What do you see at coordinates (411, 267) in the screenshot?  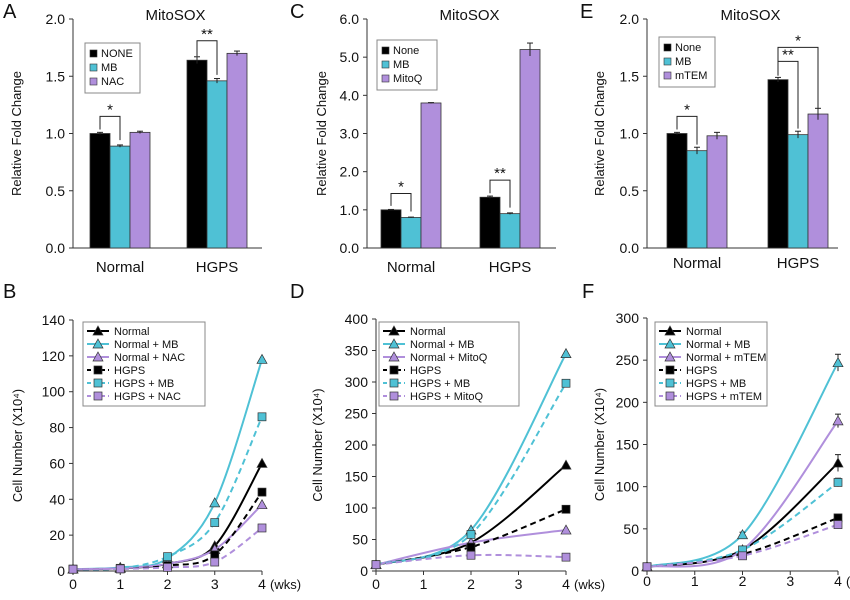 I see `panel-c-category-label: Normal` at bounding box center [411, 267].